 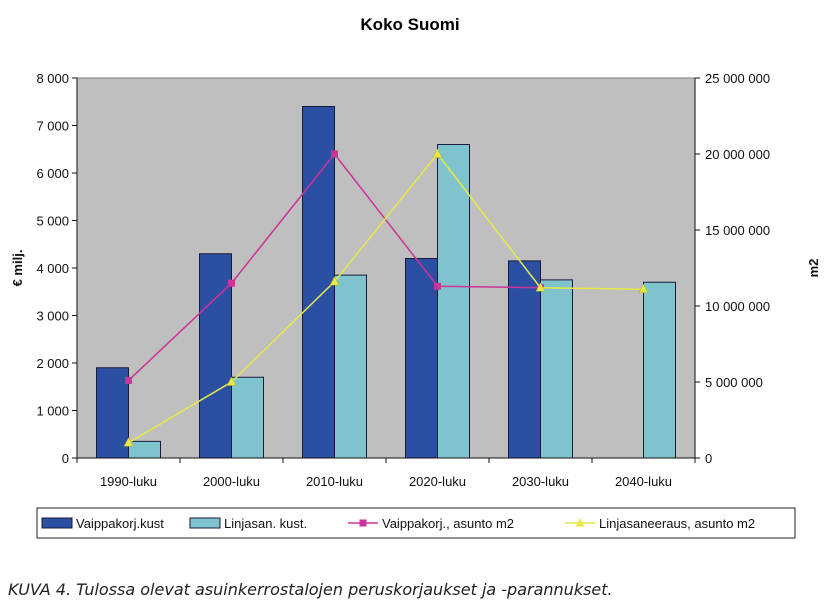 What do you see at coordinates (737, 306) in the screenshot?
I see `y2-tick-label-2: 10 000 000` at bounding box center [737, 306].